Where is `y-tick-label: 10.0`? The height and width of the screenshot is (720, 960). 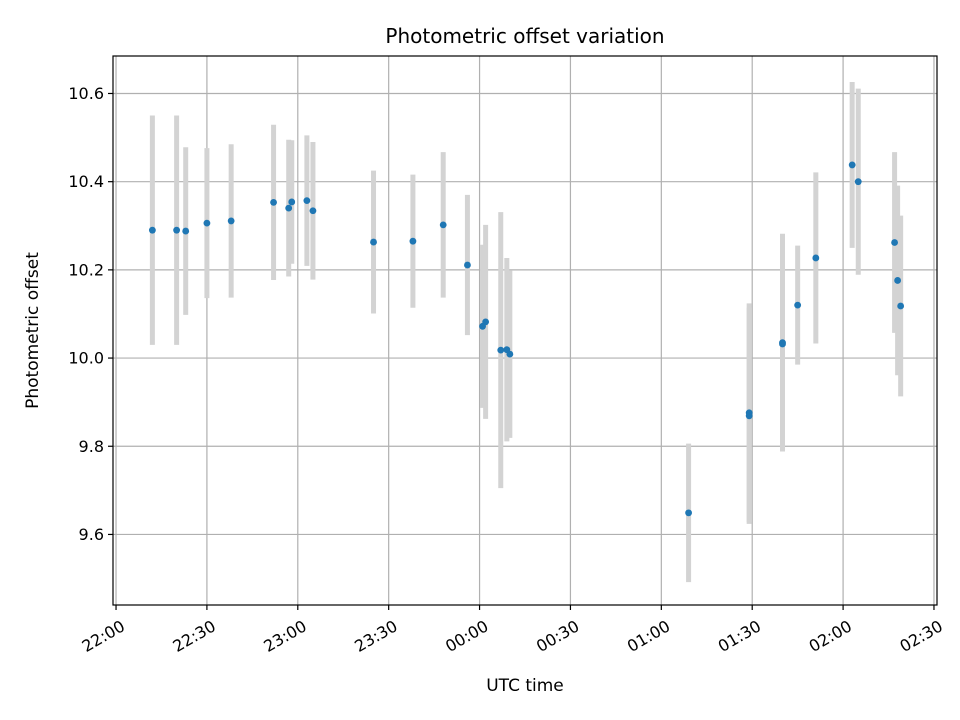 y-tick-label: 10.0 is located at coordinates (86, 358).